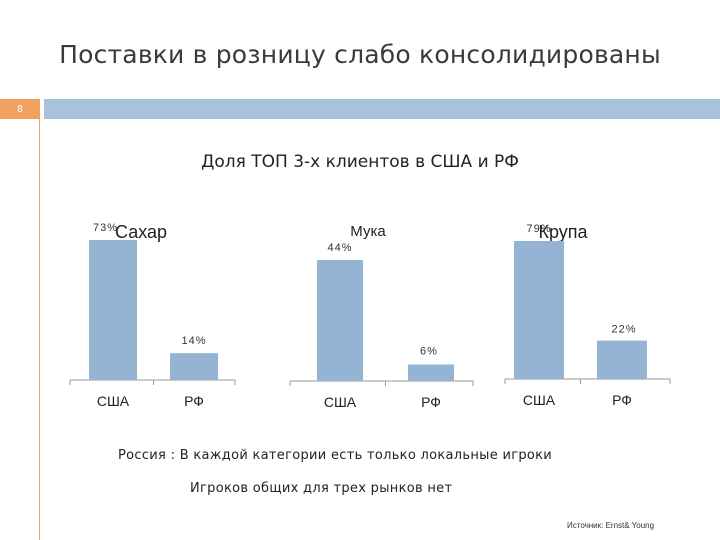 Image resolution: width=720 pixels, height=540 pixels. What do you see at coordinates (360, 162) in the screenshot?
I see `charts-subtitle: Доля ТОП 3-х клиентов в США и РФ` at bounding box center [360, 162].